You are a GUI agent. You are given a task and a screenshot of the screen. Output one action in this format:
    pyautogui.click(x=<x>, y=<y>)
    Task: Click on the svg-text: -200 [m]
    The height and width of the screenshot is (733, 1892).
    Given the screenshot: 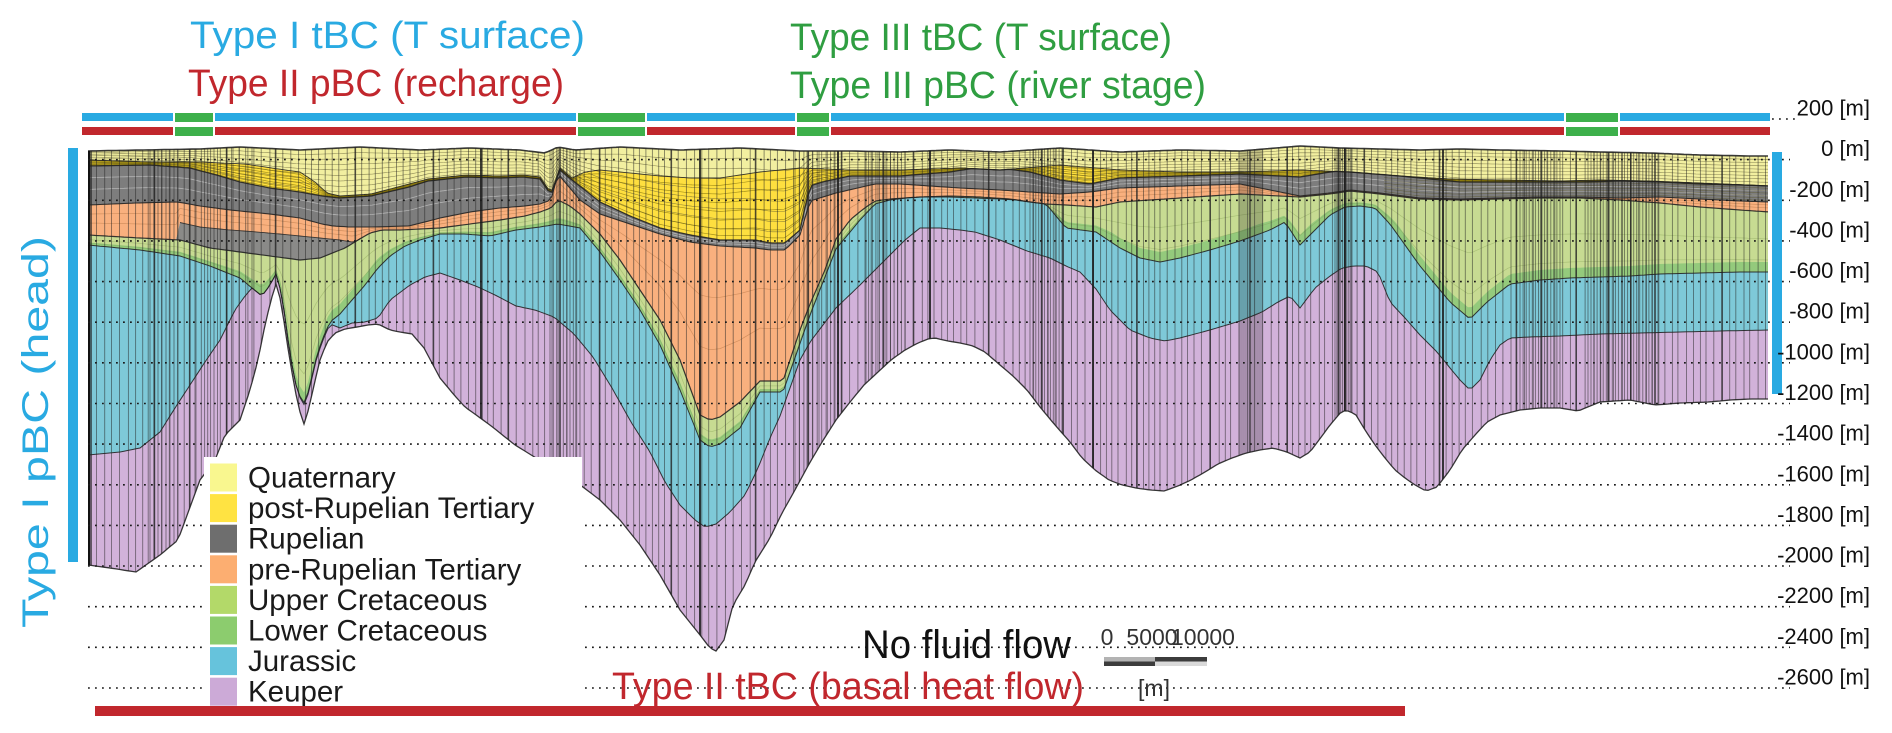 What is the action you would take?
    pyautogui.click(x=1829, y=189)
    